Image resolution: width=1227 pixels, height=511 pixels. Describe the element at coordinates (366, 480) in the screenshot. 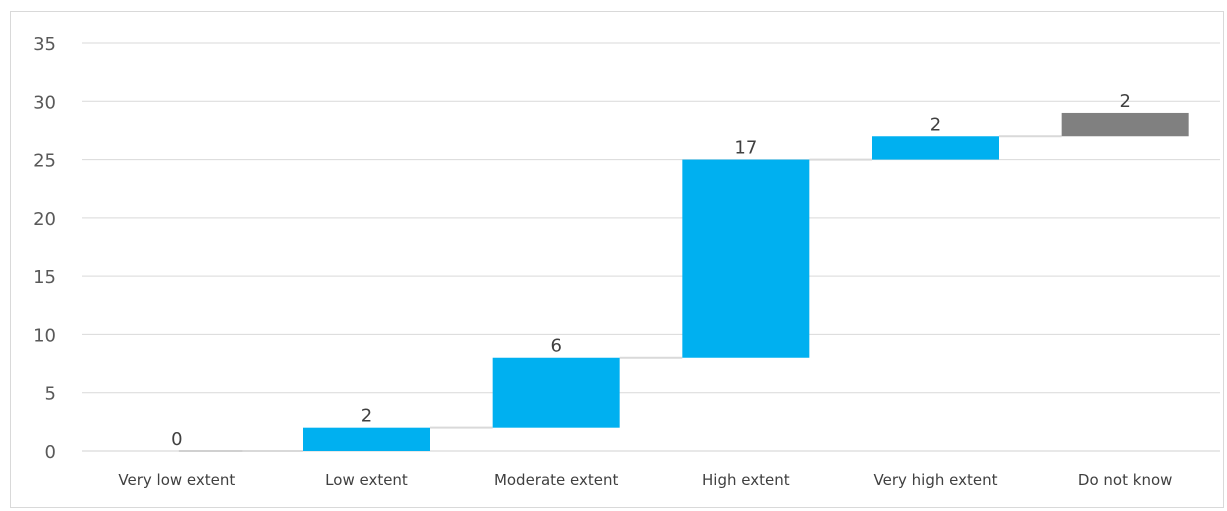

I see `x-tick-label: Low extent` at that location.